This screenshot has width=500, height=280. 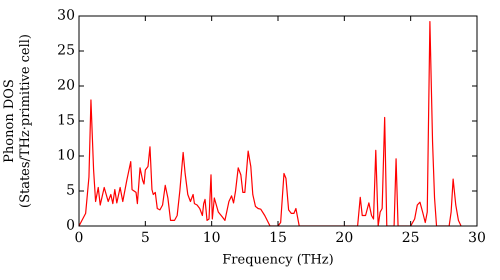 What do you see at coordinates (70, 190) in the screenshot?
I see `y-tick-label: 5` at bounding box center [70, 190].